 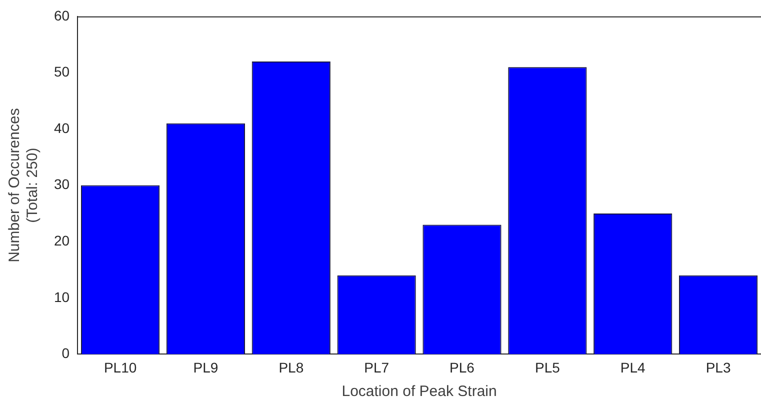 I want to click on x-tick-label: PL9, so click(x=205, y=367).